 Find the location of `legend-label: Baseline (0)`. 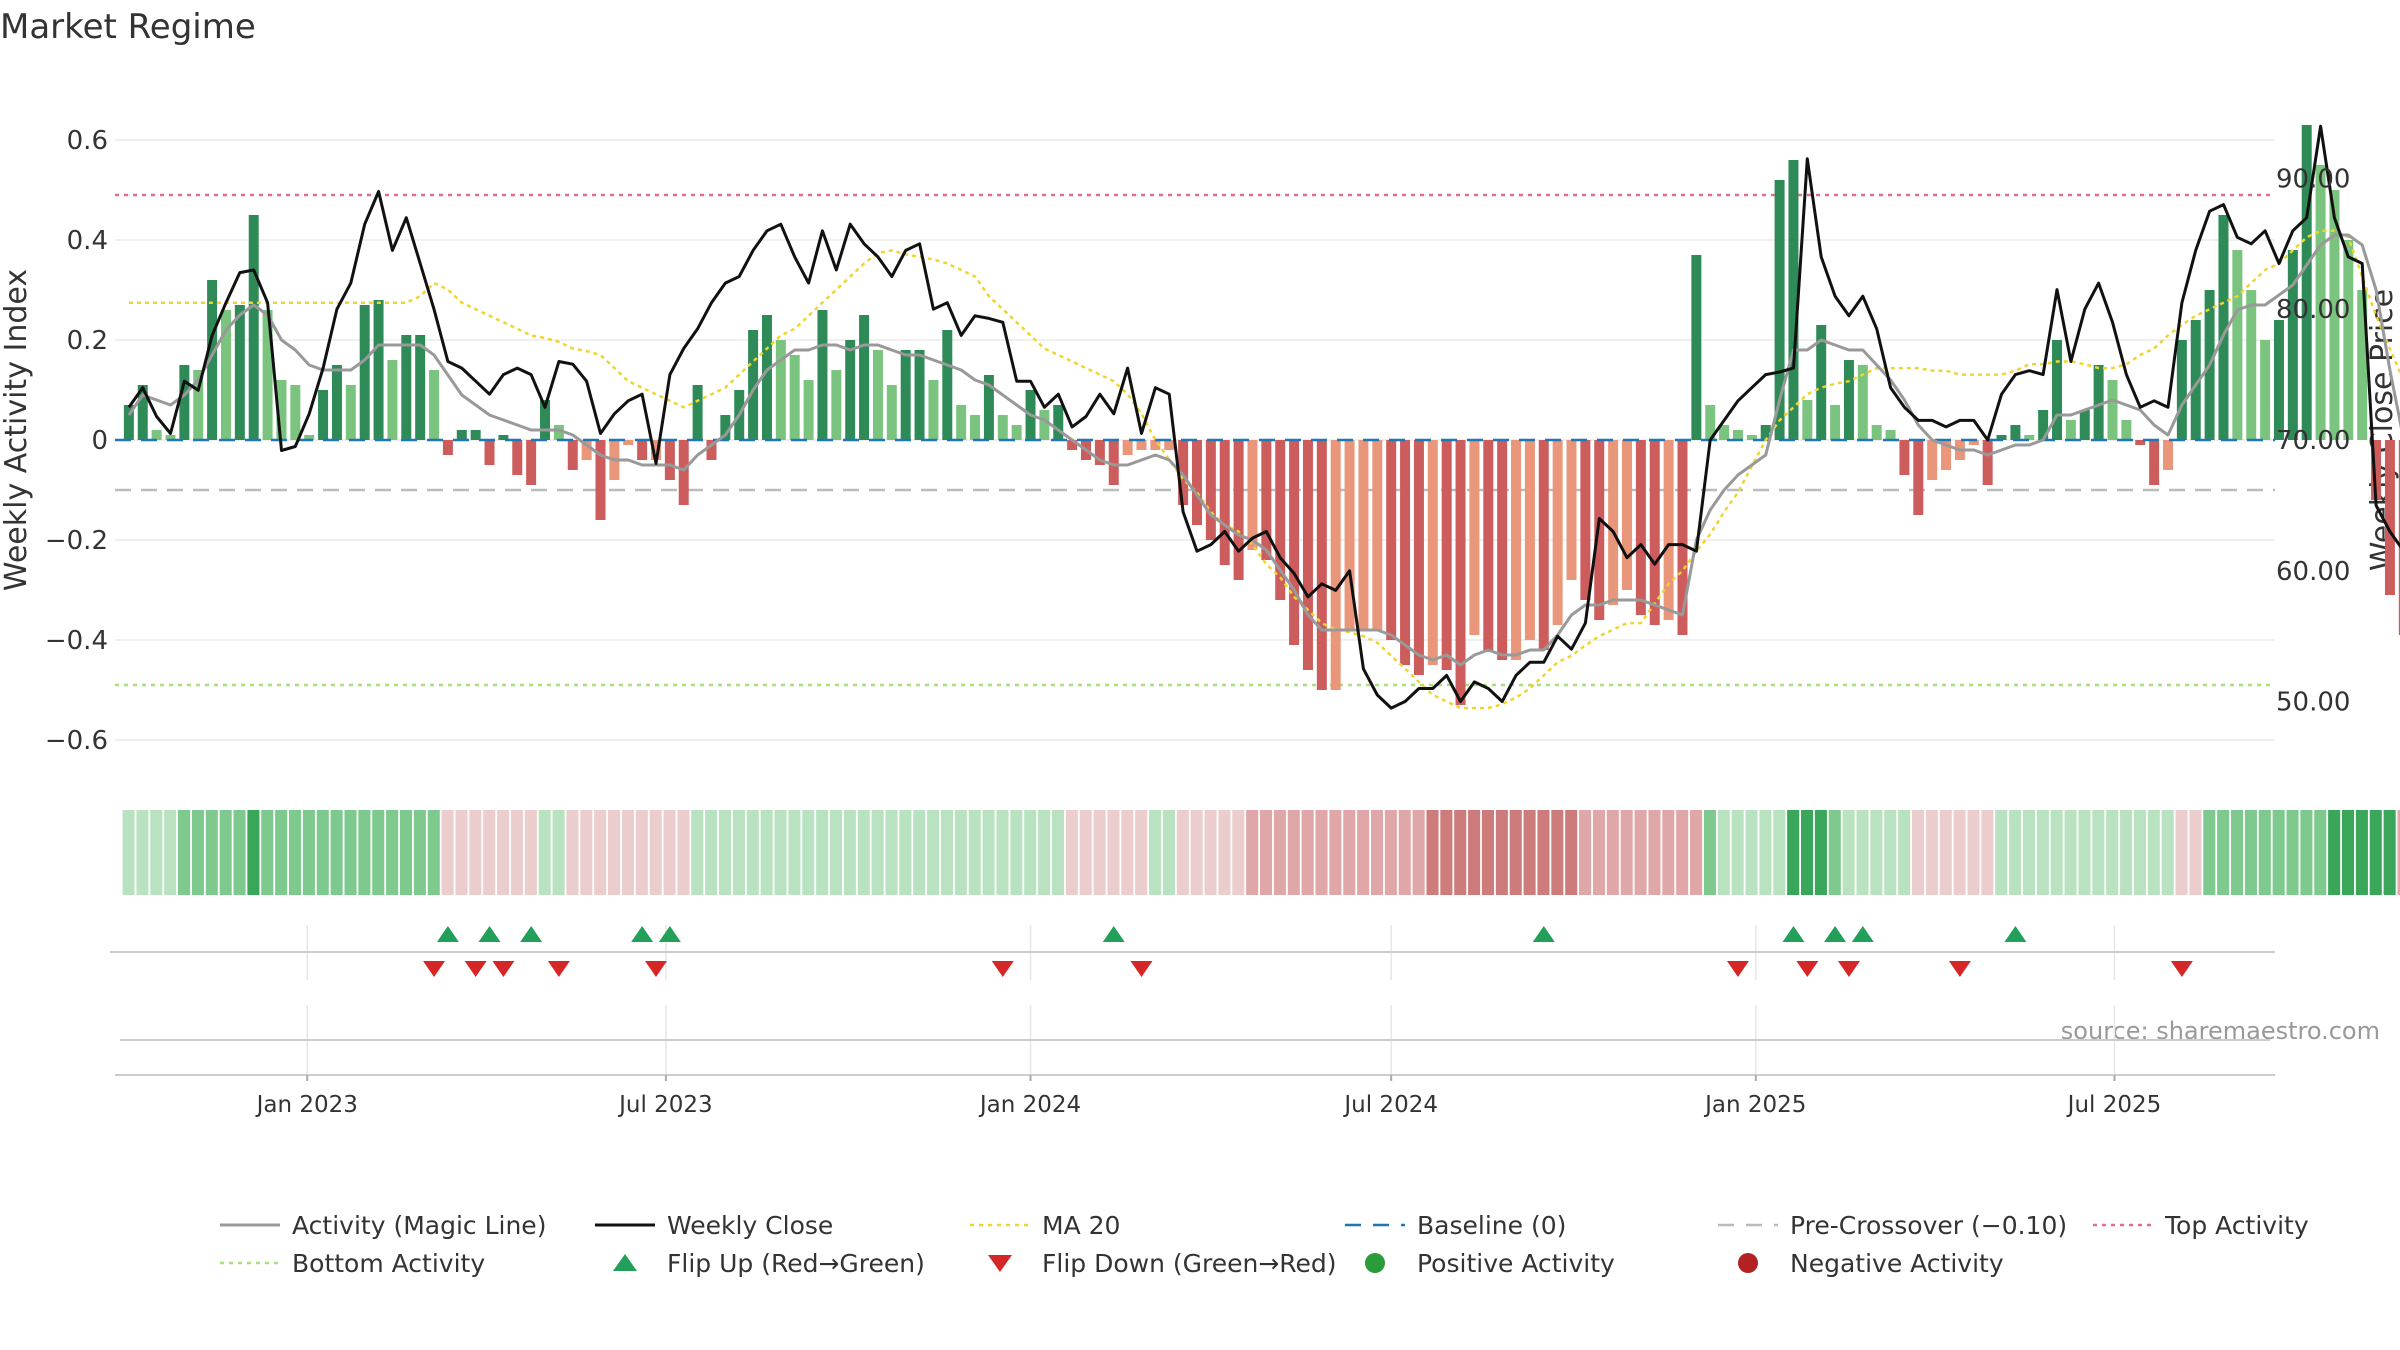

legend-label: Baseline (0) is located at coordinates (1491, 1225).